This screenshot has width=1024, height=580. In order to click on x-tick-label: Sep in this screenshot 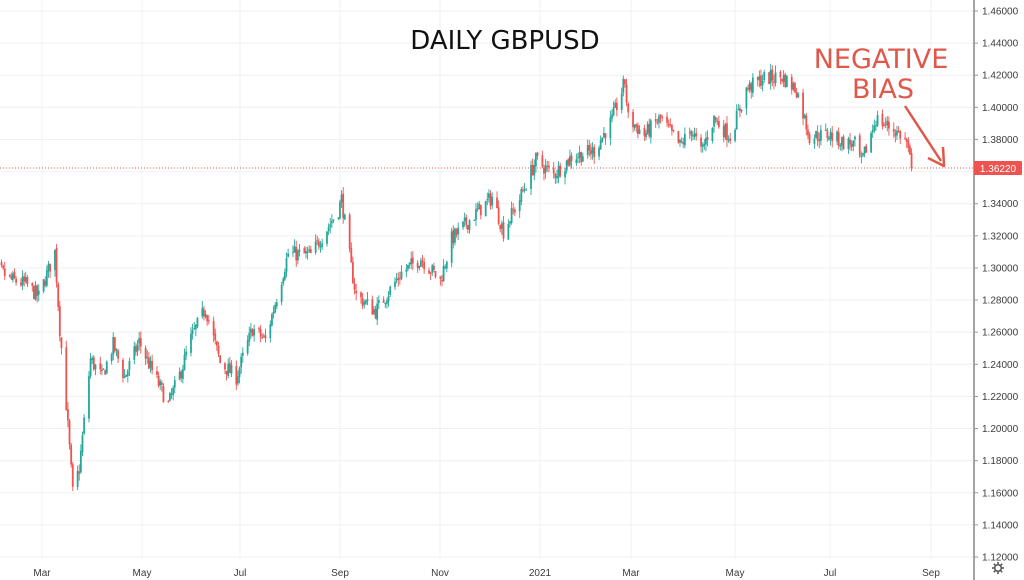, I will do `click(931, 573)`.